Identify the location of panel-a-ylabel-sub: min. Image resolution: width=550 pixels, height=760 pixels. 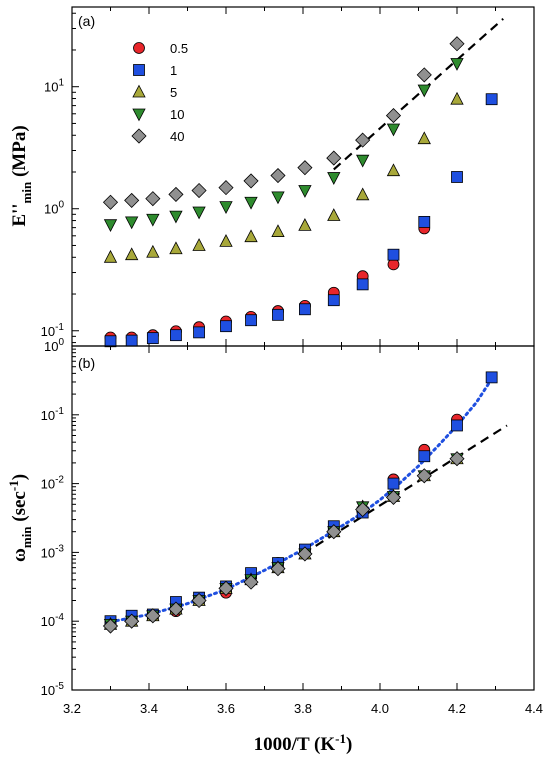
(26, 192).